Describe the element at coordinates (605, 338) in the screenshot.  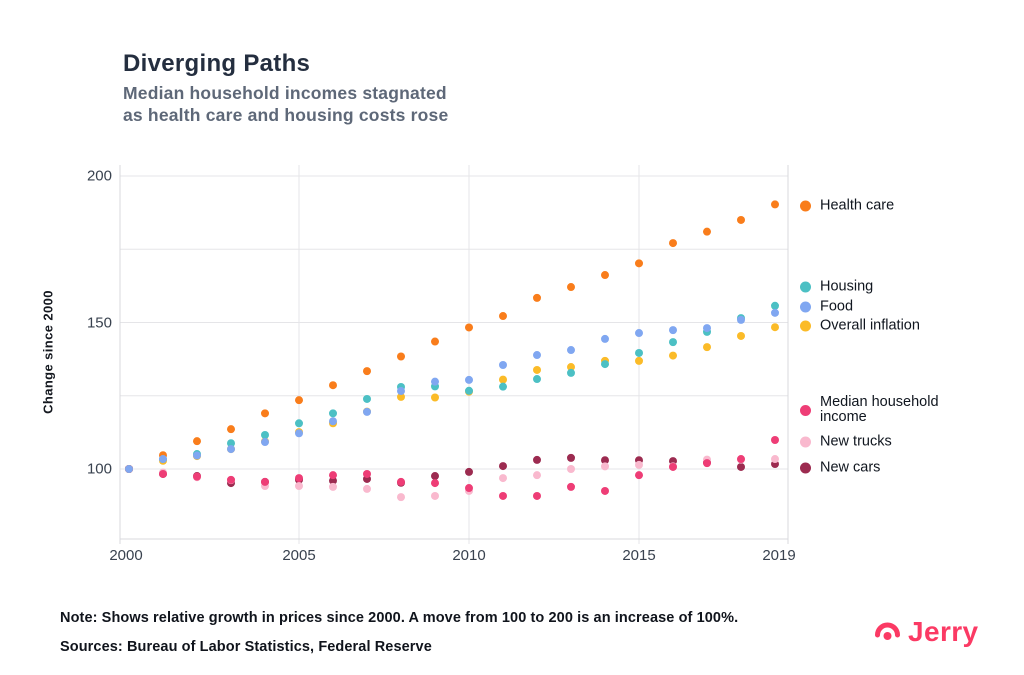
I see `dot-food-2014` at that location.